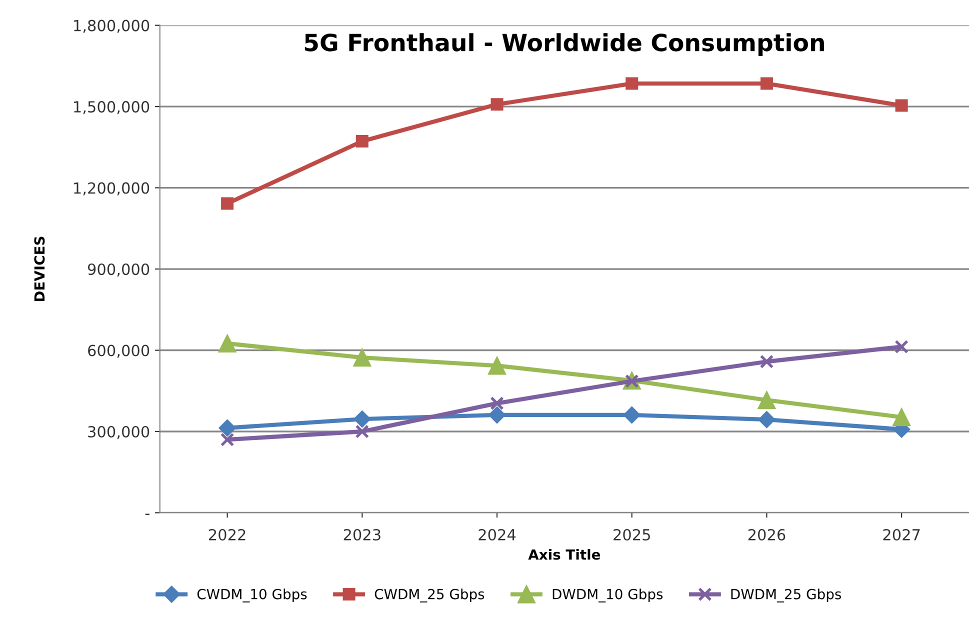 Image resolution: width=969 pixels, height=633 pixels. I want to click on y-tick-label: 300,000, so click(119, 433).